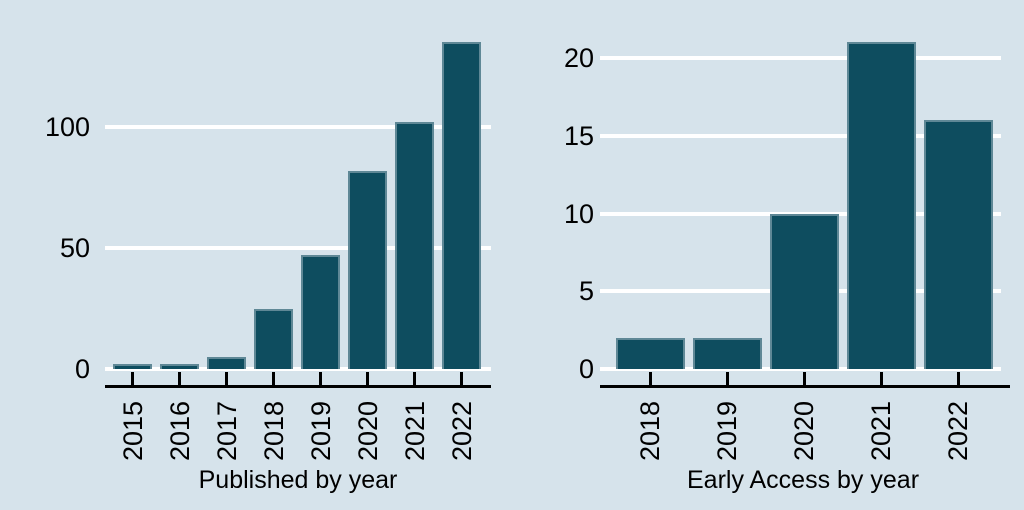  I want to click on right-x-axis-title: Early Access by year, so click(803, 480).